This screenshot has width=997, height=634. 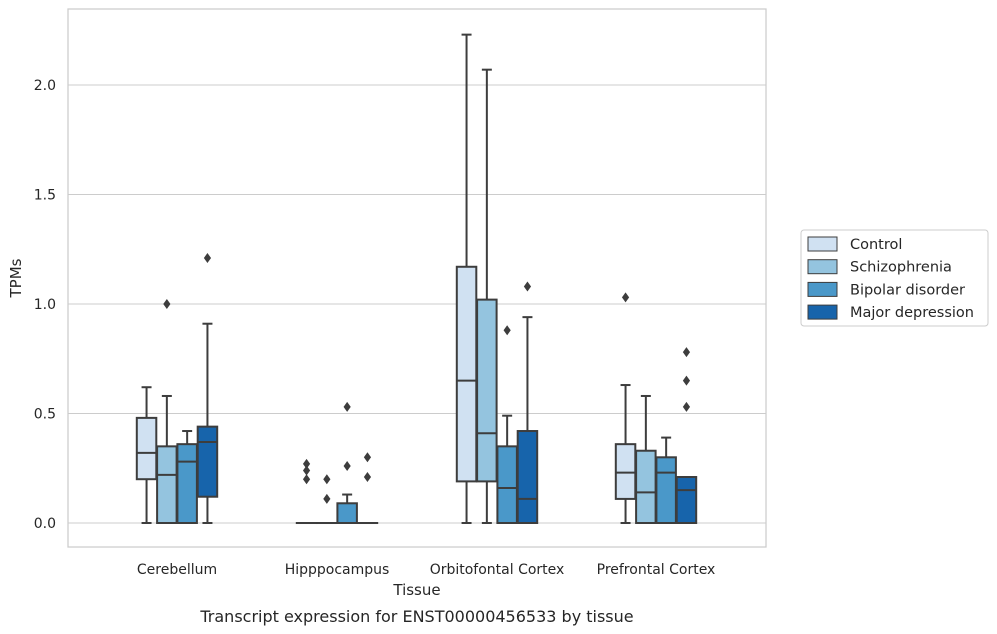 What do you see at coordinates (45, 86) in the screenshot?
I see `y-tick-label: 2.0` at bounding box center [45, 86].